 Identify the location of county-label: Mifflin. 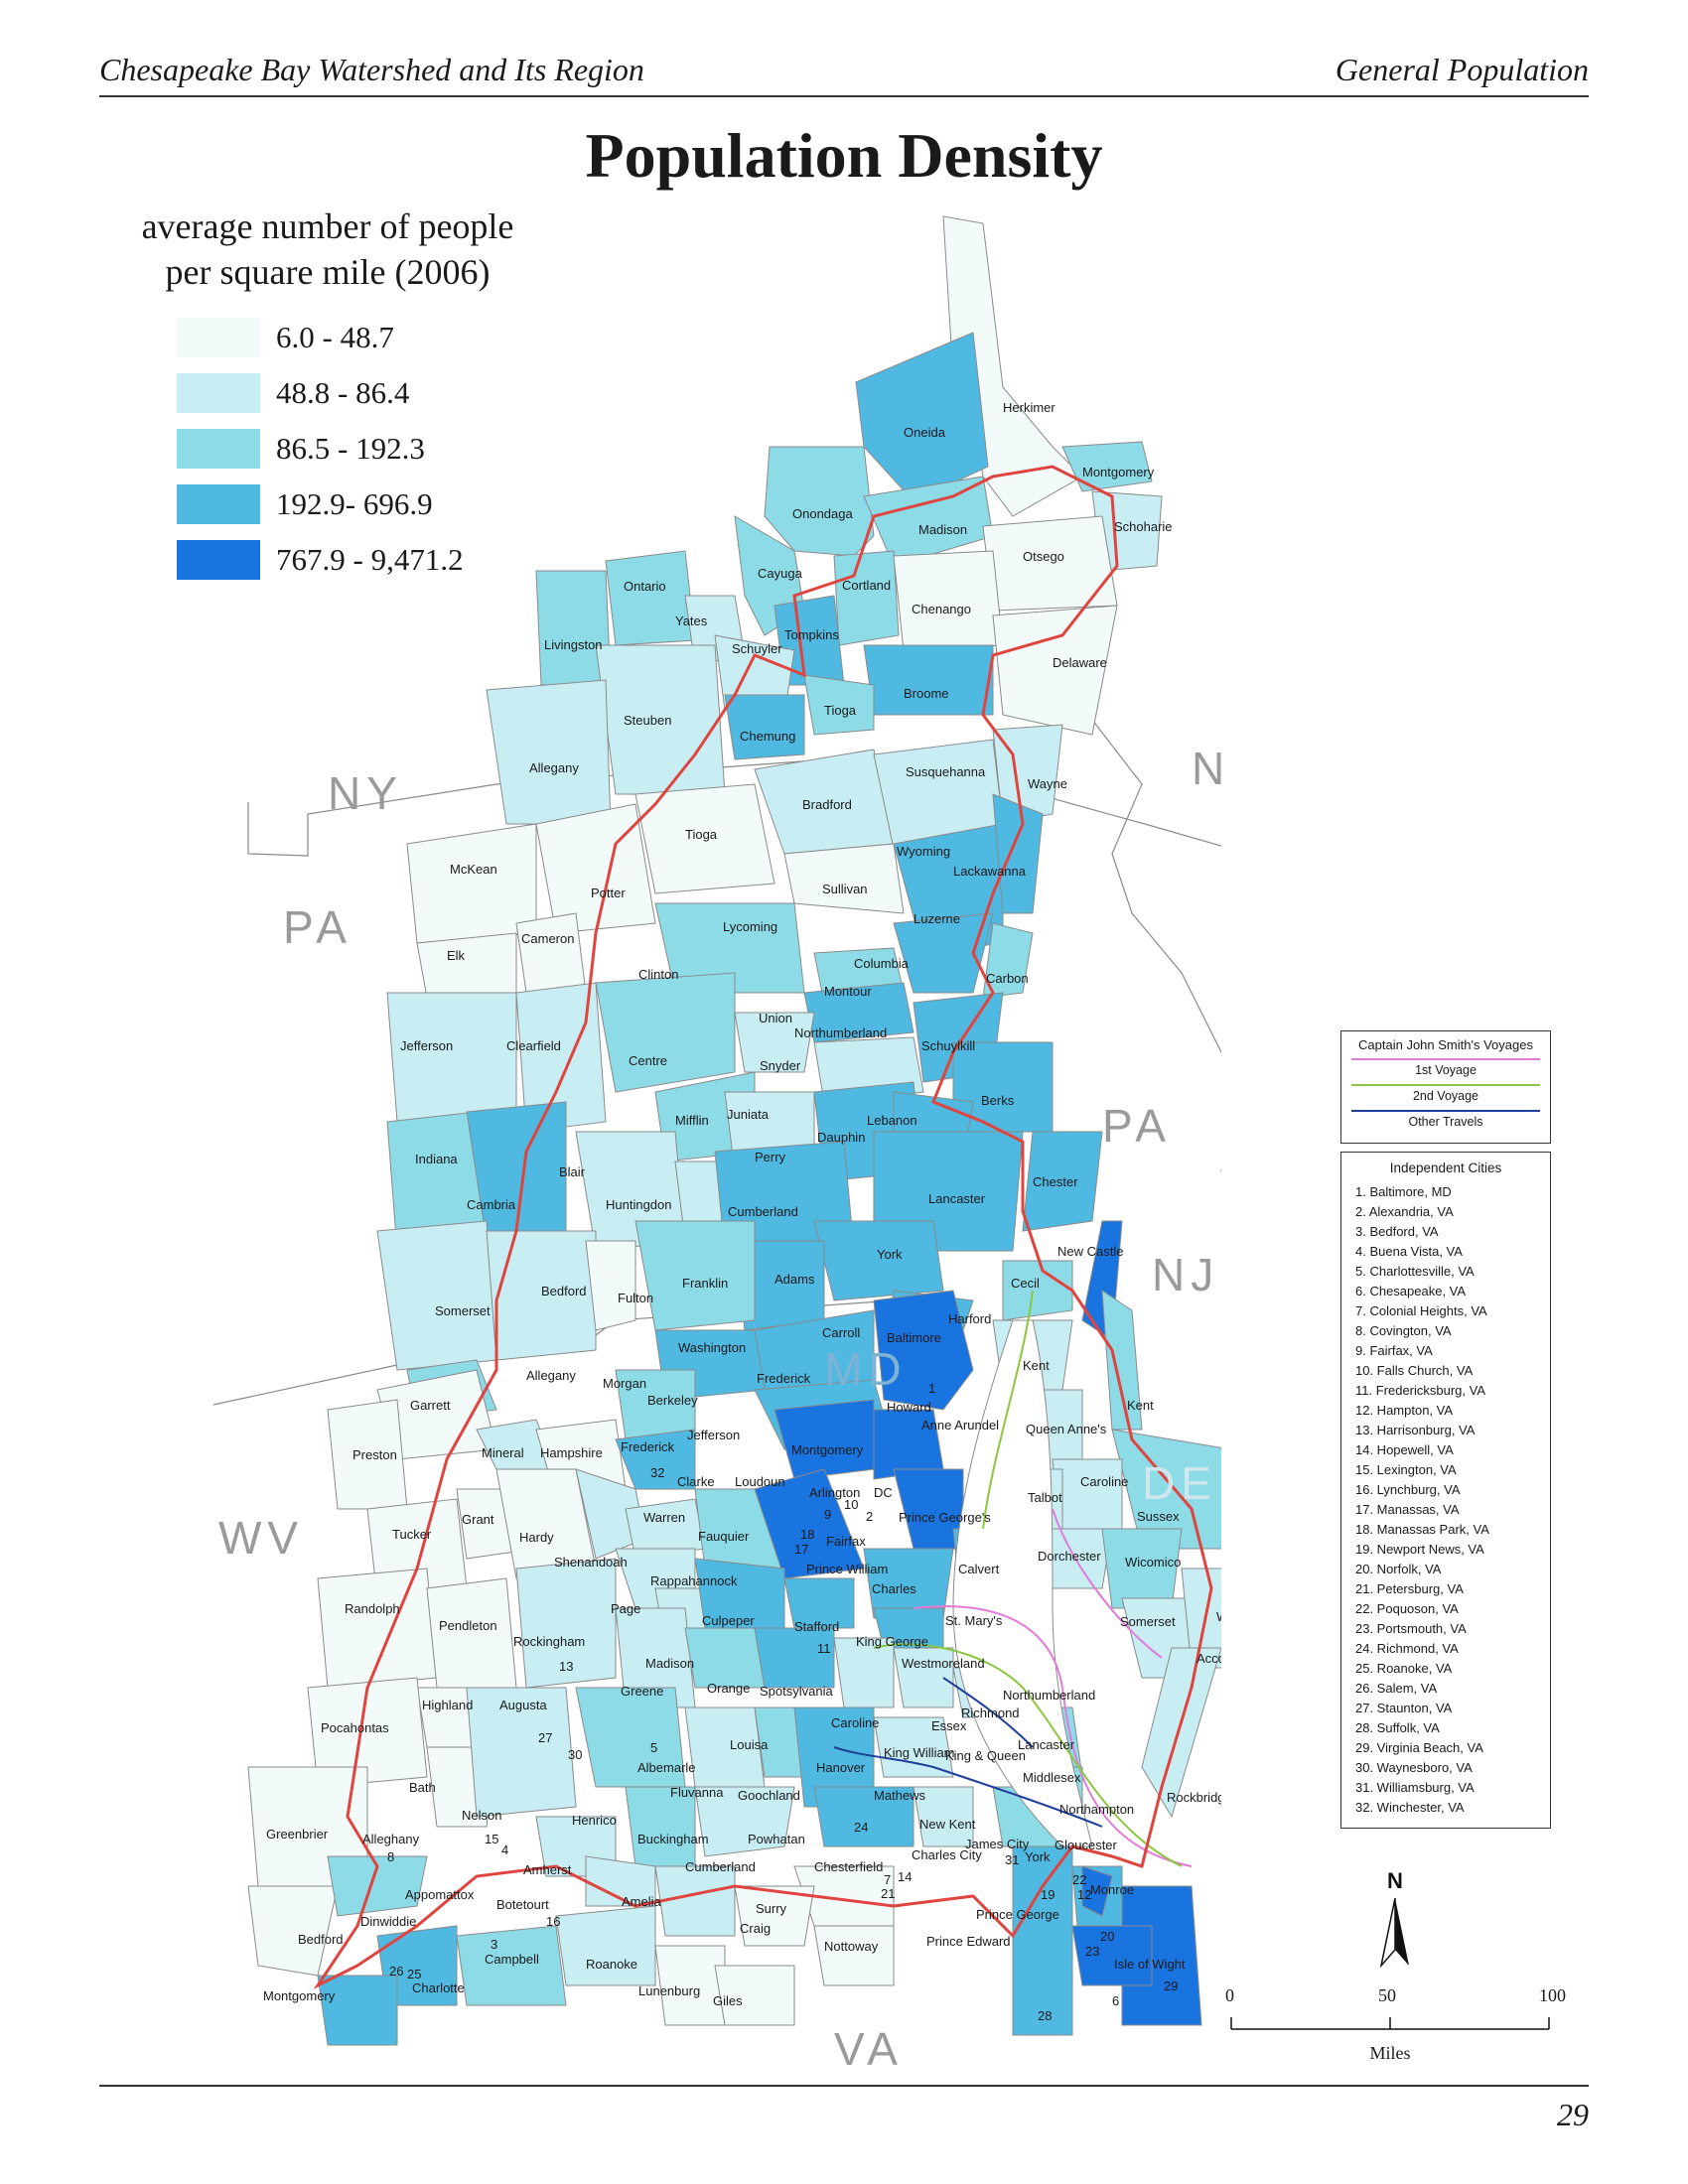
(692, 1120).